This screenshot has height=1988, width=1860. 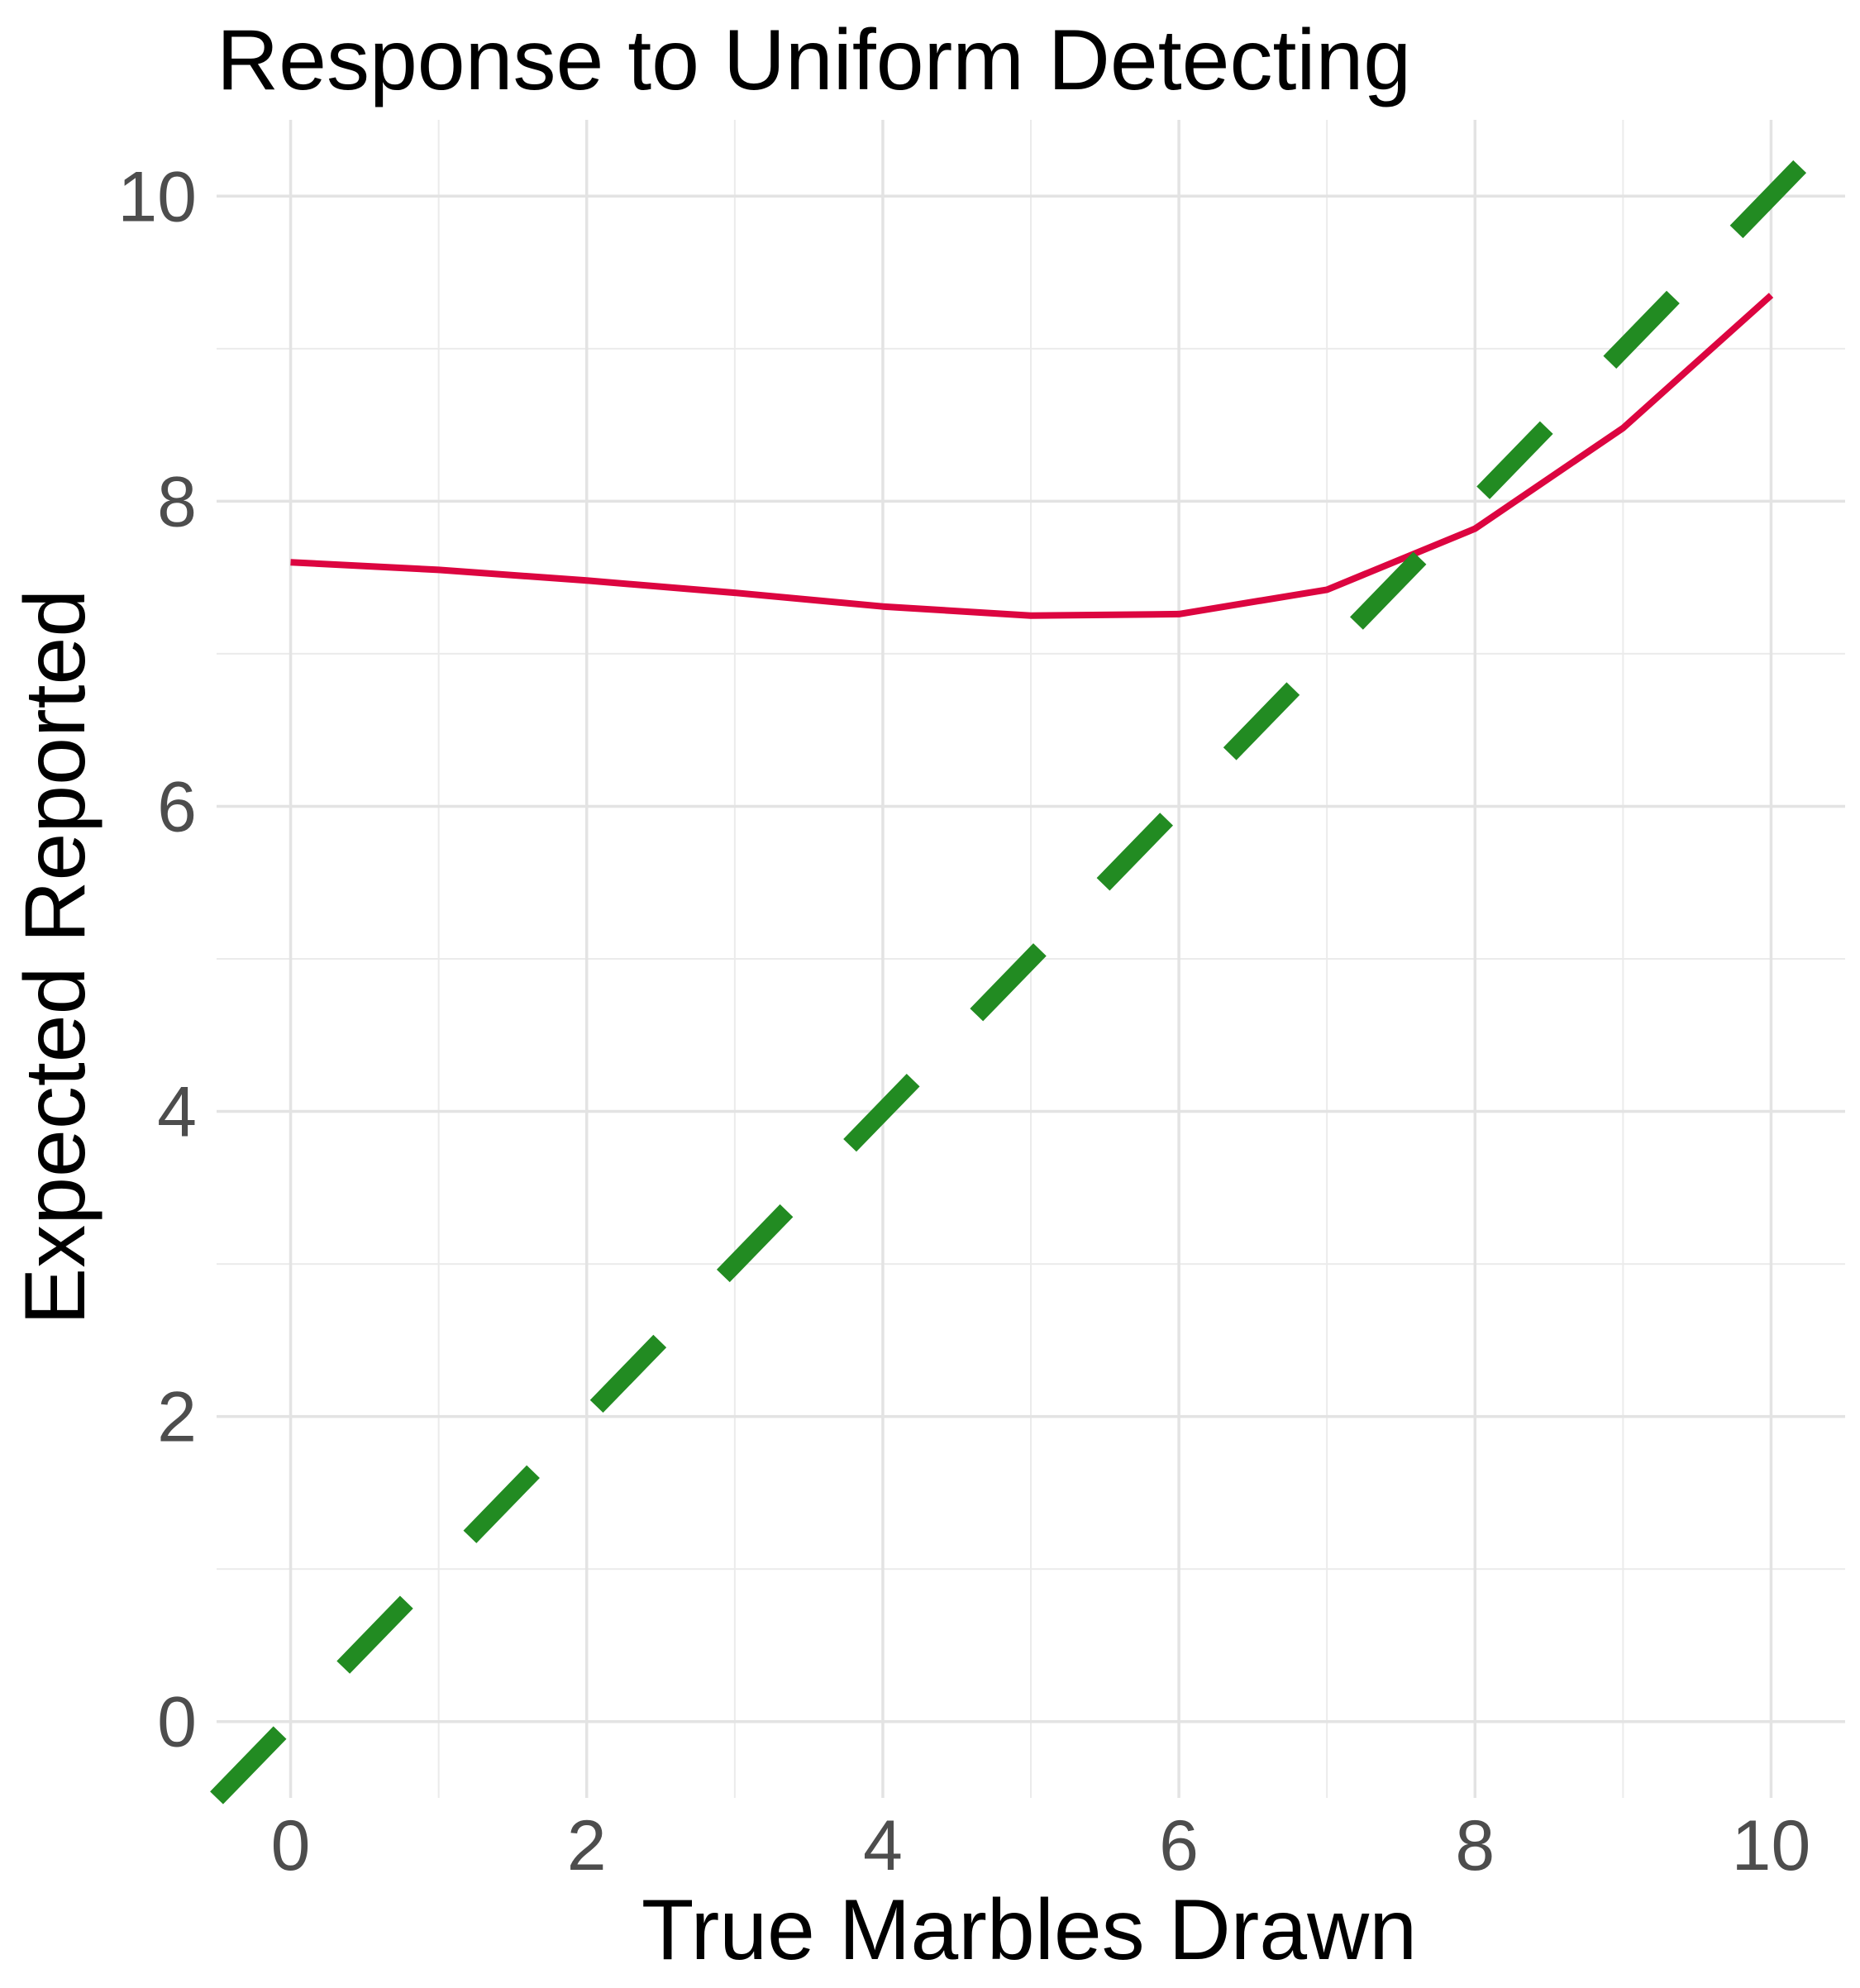 What do you see at coordinates (157, 196) in the screenshot?
I see `y-tick-label: 10` at bounding box center [157, 196].